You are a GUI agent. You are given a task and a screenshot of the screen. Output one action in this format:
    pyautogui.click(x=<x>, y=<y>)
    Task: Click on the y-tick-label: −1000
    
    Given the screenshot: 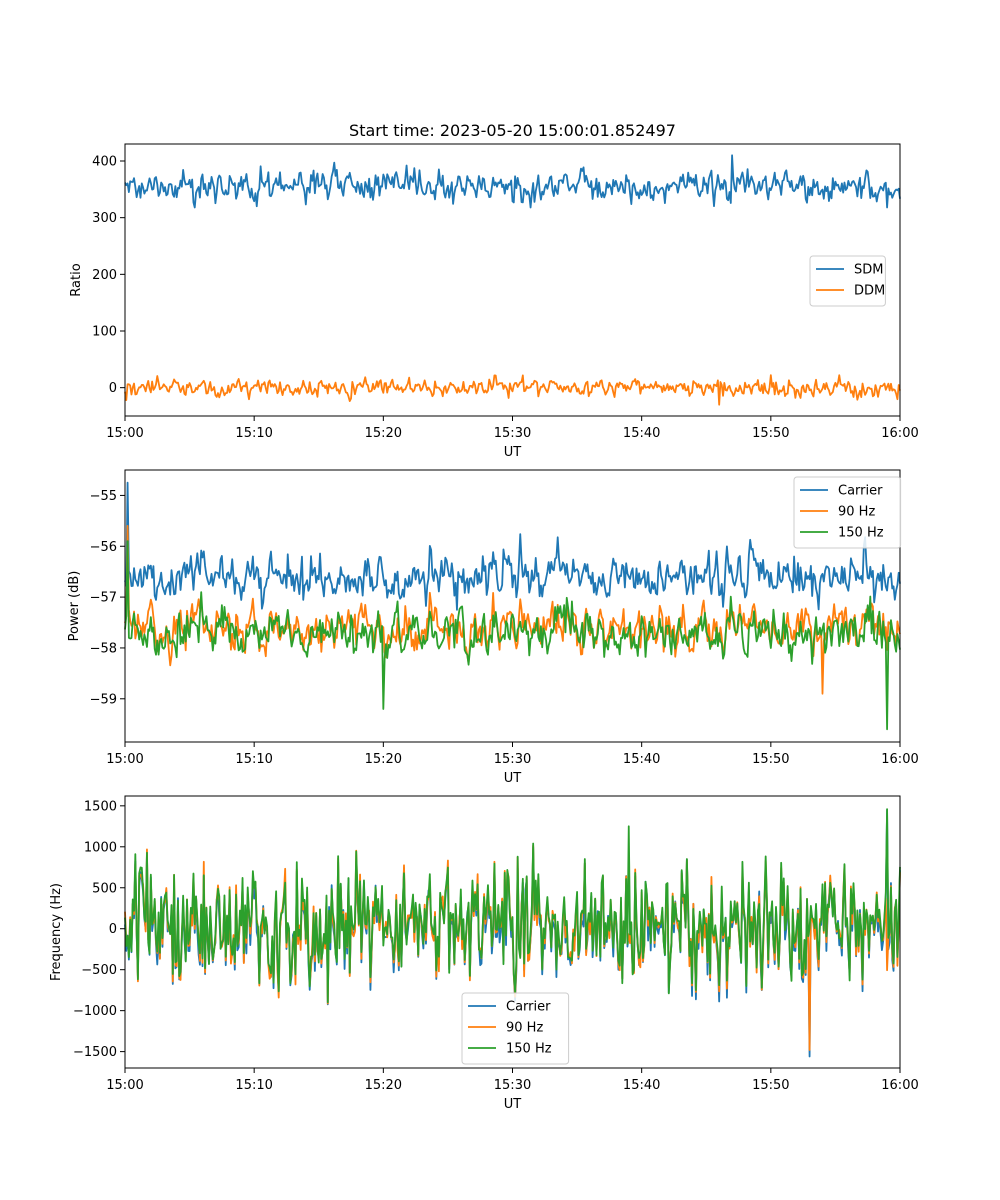 What is the action you would take?
    pyautogui.click(x=95, y=1011)
    